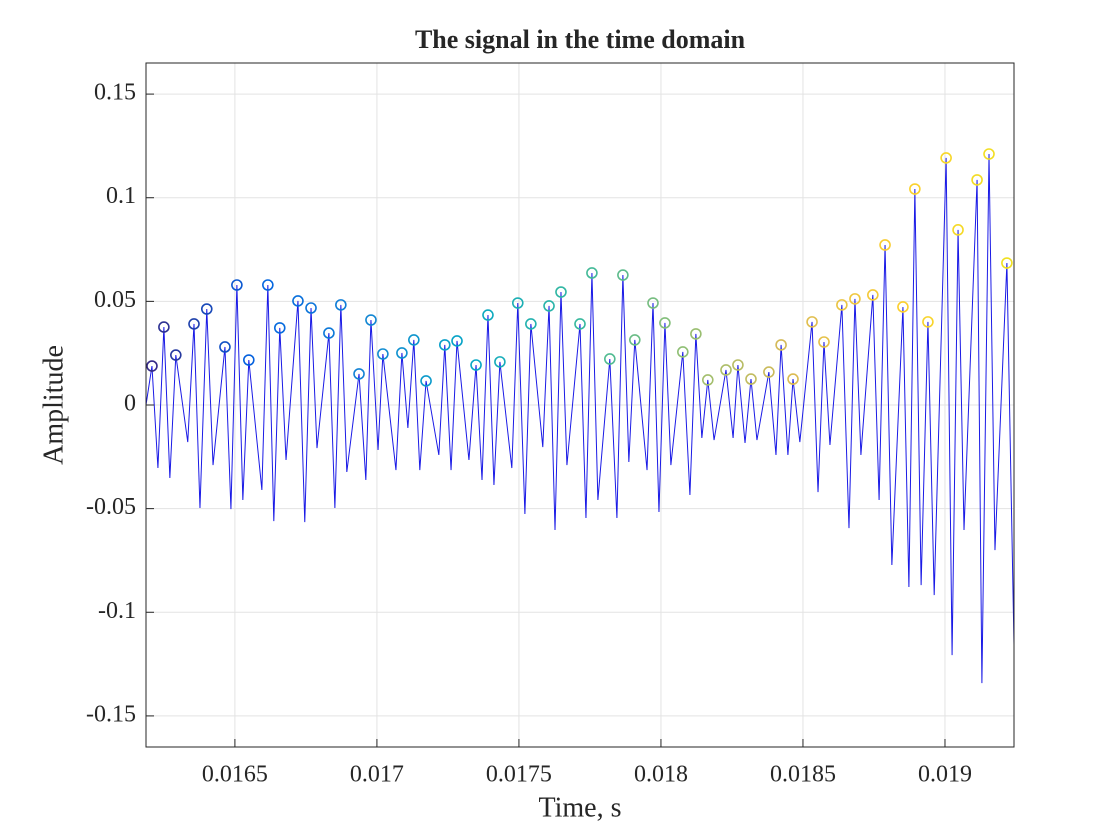  Describe the element at coordinates (235, 775) in the screenshot. I see `x-tick-label: 0.0165` at that location.